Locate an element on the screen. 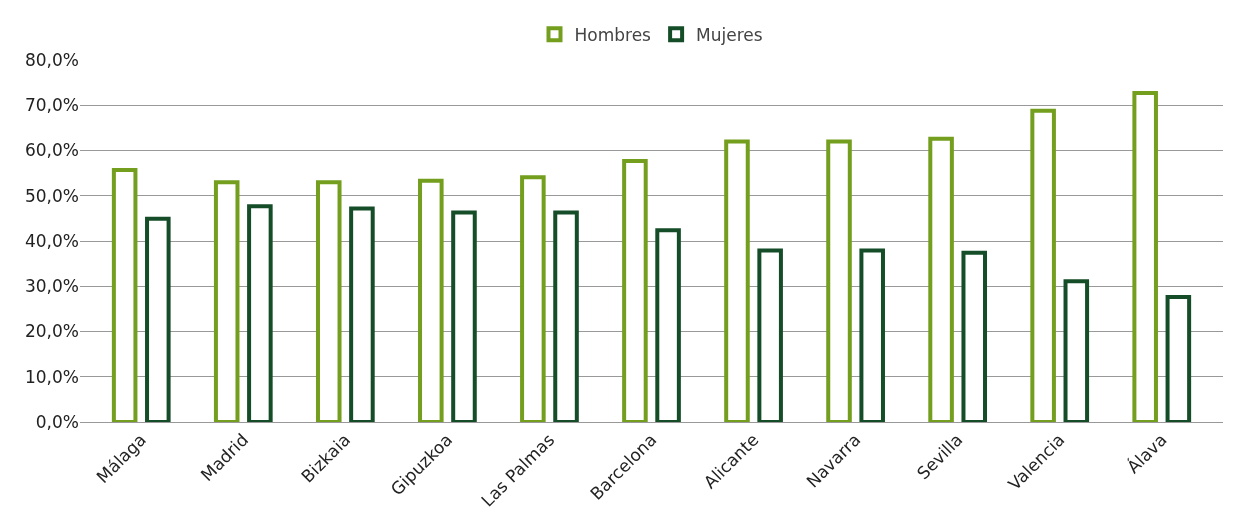 The image size is (1233, 532). y-tick-label: 80,0% is located at coordinates (51, 59).